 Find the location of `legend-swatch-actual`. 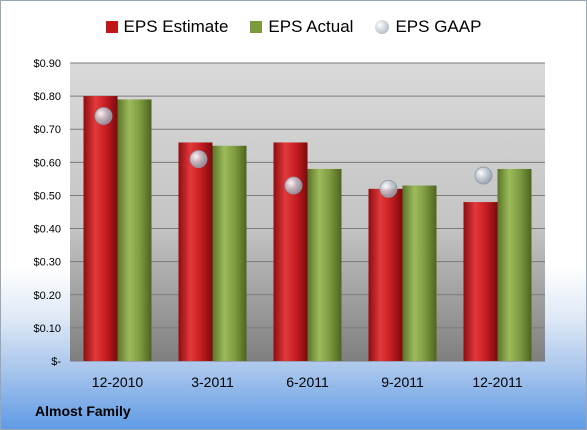

legend-swatch-actual is located at coordinates (256, 27).